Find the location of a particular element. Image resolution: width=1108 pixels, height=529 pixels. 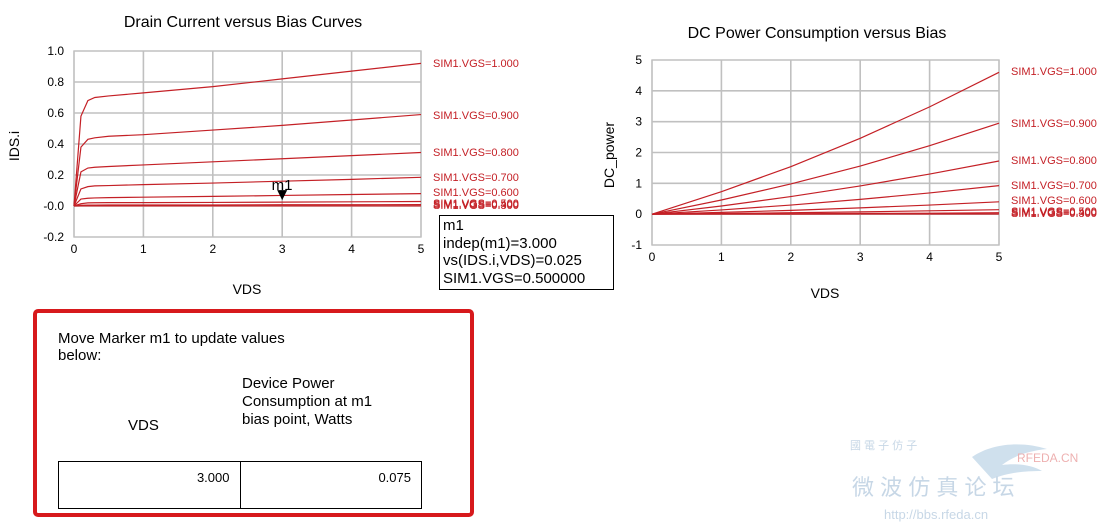

series-label-0: SIM1.VGS=1.000 is located at coordinates (476, 64).